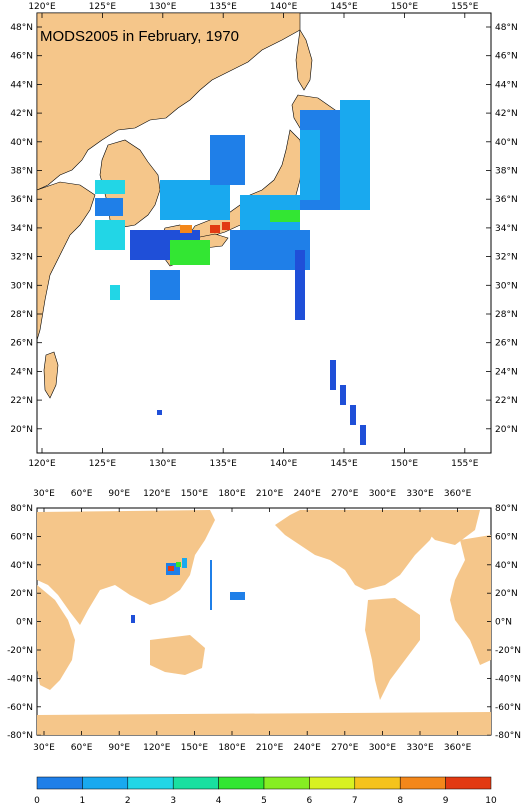 The height and width of the screenshot is (808, 529). What do you see at coordinates (345, 748) in the screenshot?
I see `lon-label-bottom: 270°E` at bounding box center [345, 748].